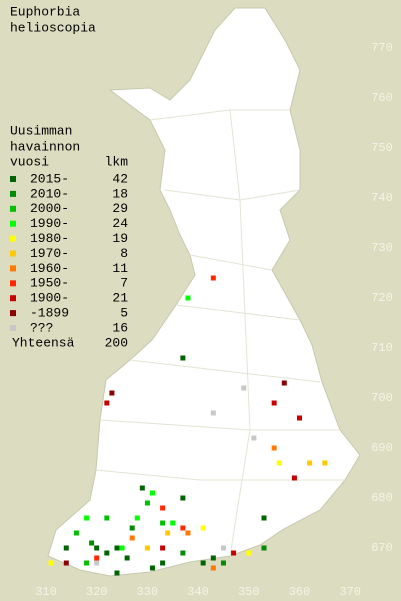  I want to click on legend-count: 18, so click(120, 193).